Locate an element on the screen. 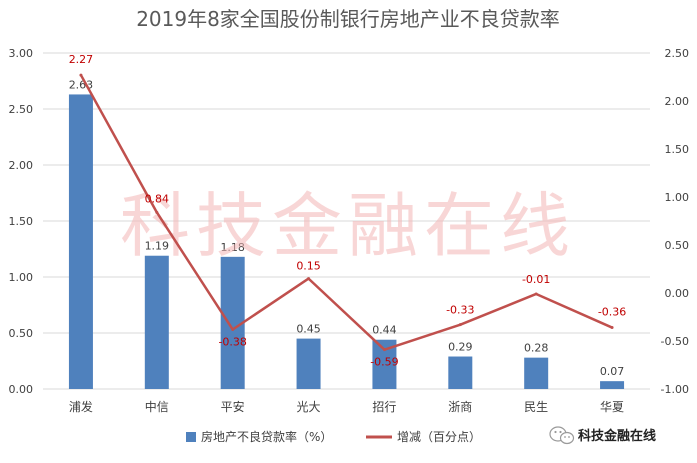 The width and height of the screenshot is (697, 463). y-left-tick-label: 0.50 is located at coordinates (21, 333).